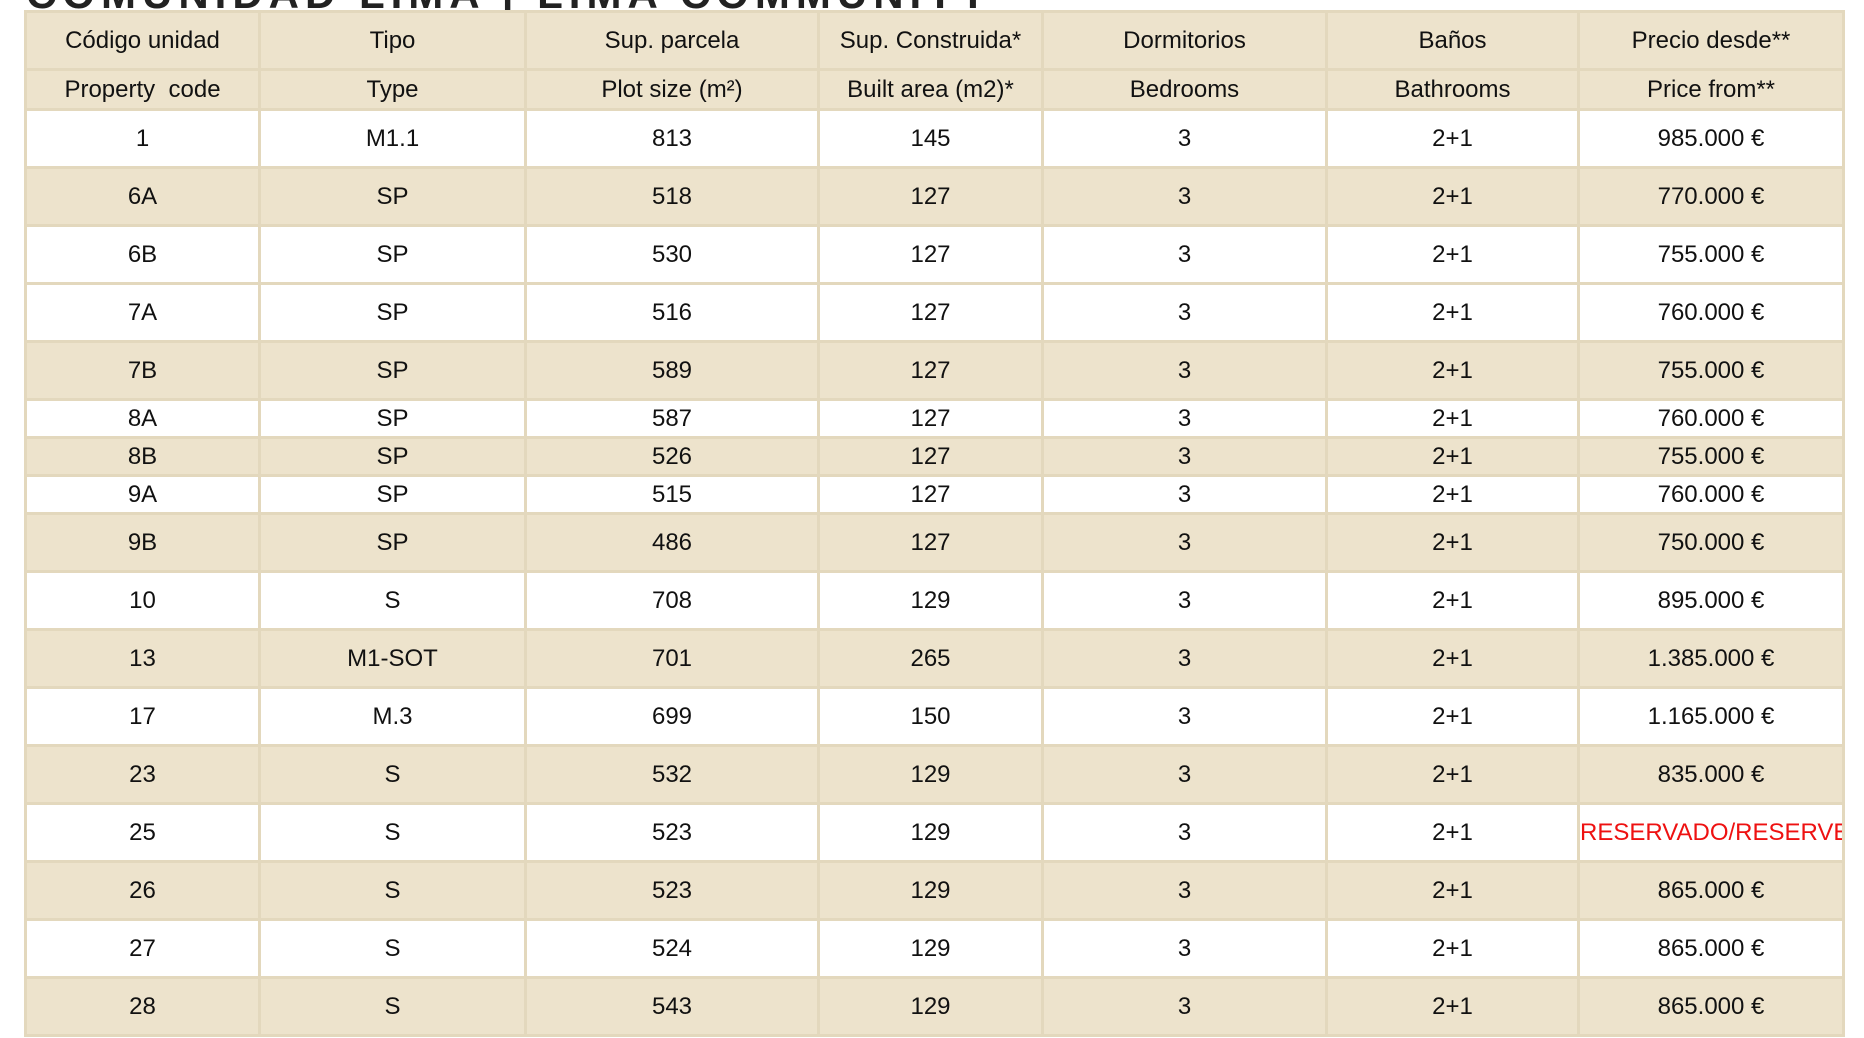  I want to click on cell-price: 750.000 €, so click(1711, 542).